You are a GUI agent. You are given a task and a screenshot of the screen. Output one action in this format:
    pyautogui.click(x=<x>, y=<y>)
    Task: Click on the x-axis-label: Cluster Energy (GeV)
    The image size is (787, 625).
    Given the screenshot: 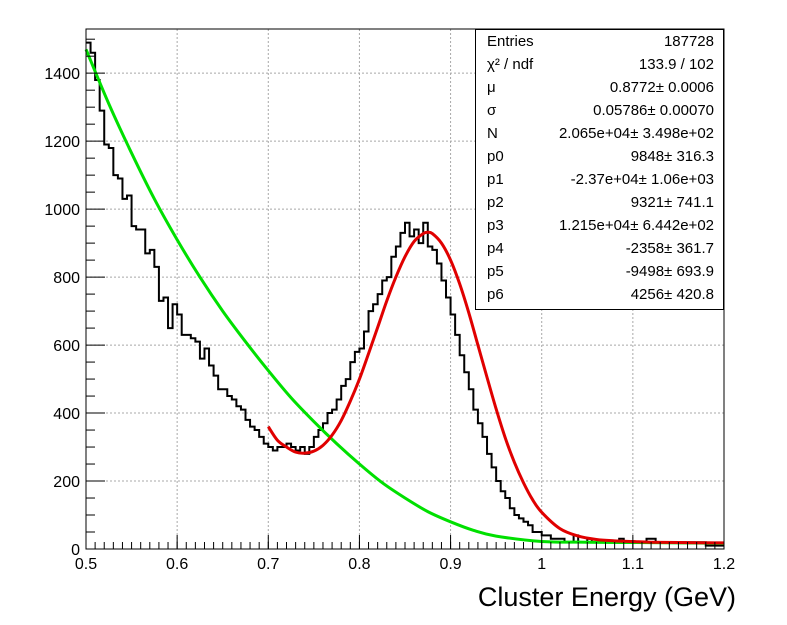 What is the action you would take?
    pyautogui.click(x=607, y=597)
    